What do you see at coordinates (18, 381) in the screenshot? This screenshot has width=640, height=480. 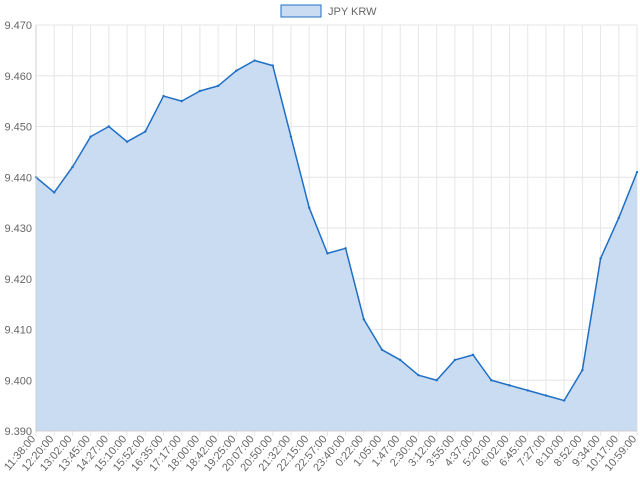 I see `y-tick-label: 9.400` at bounding box center [18, 381].